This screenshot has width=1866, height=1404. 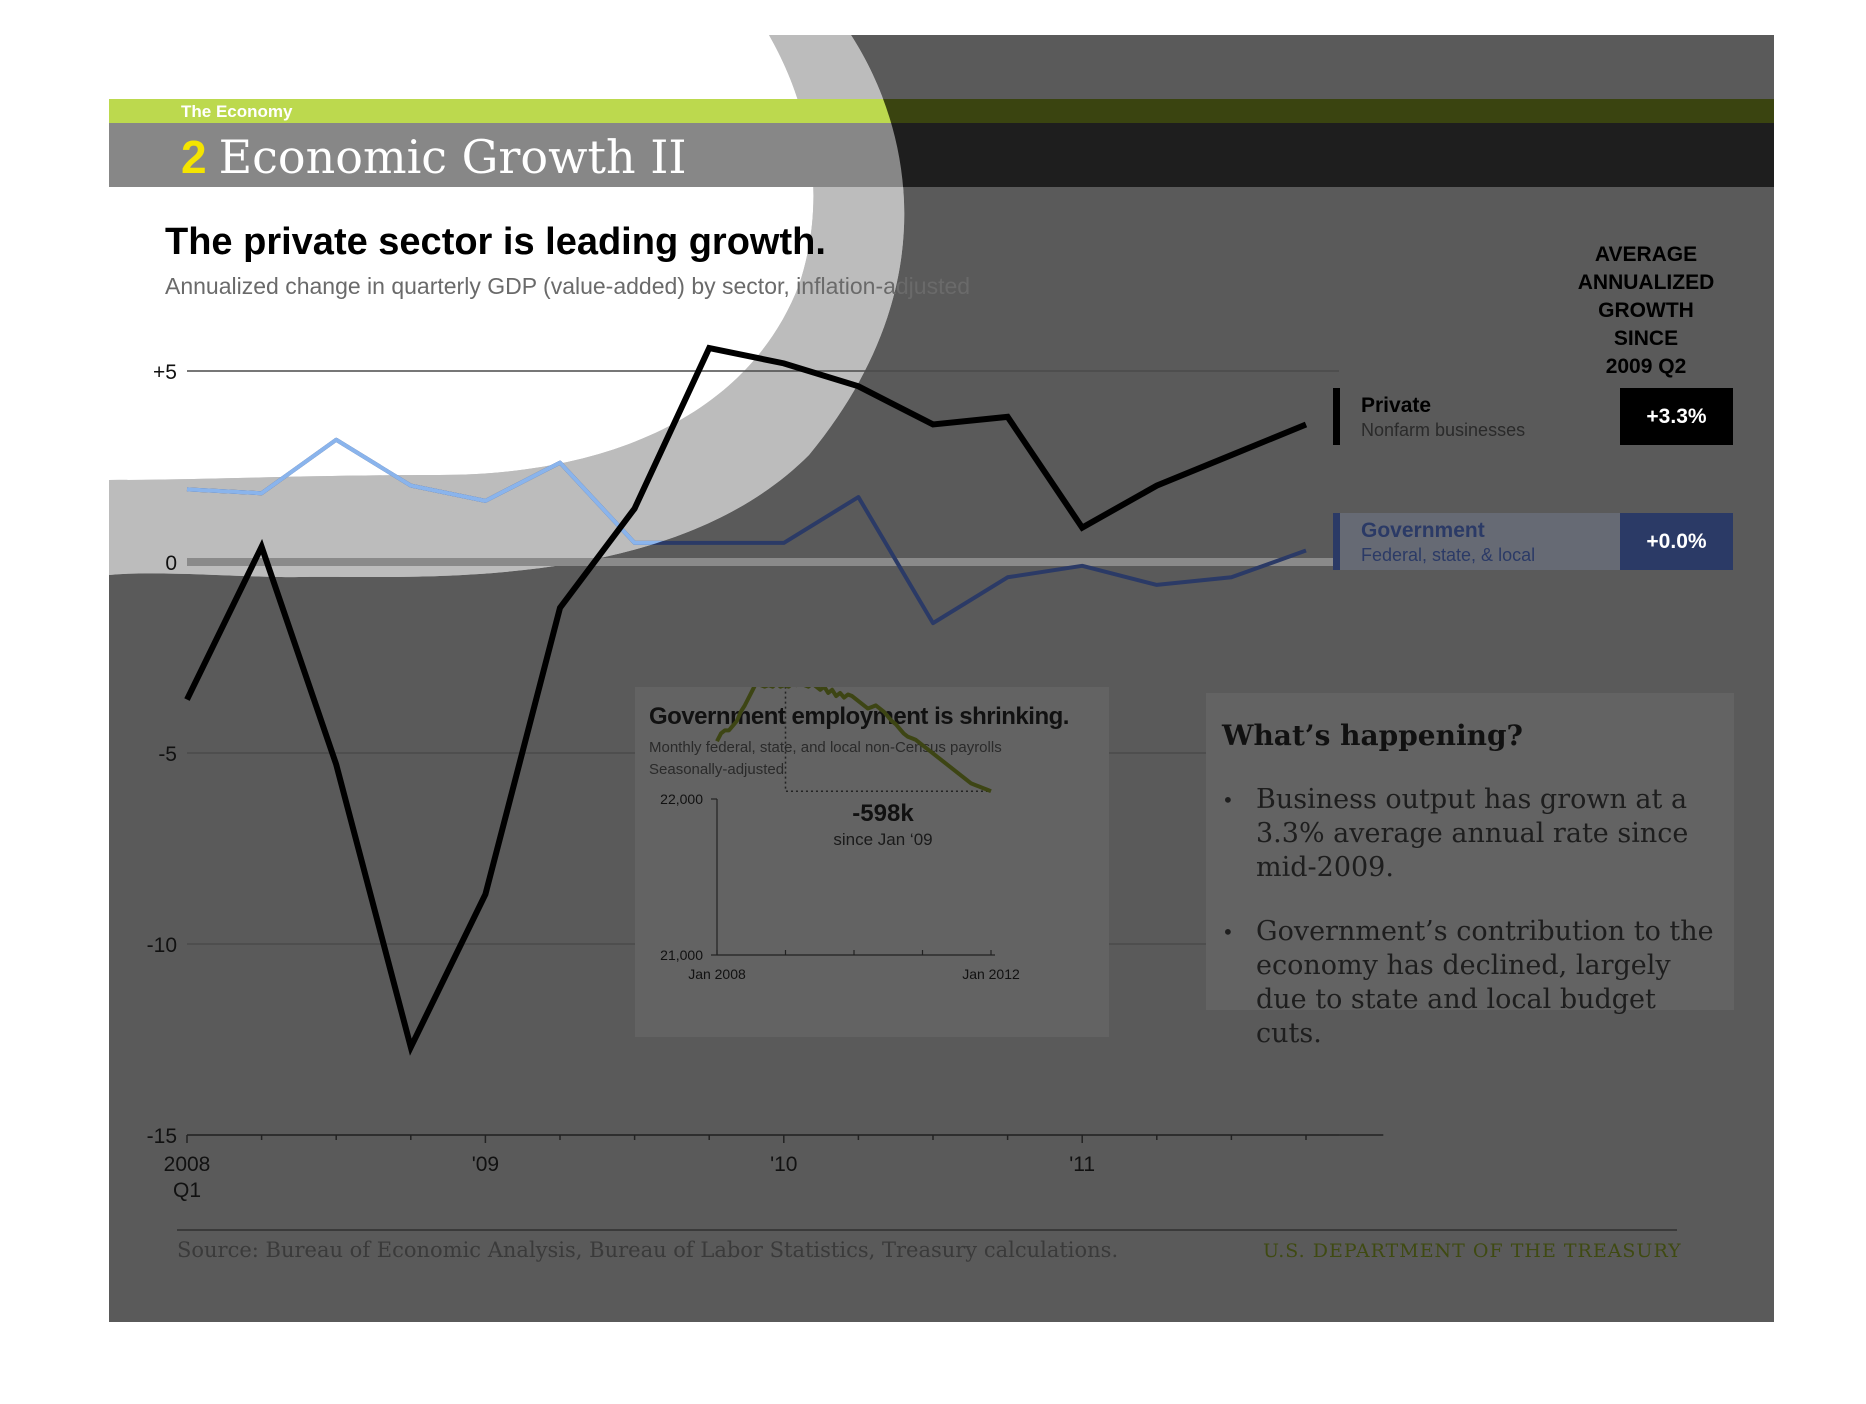 I want to click on legend-name: Private, so click(x=1396, y=405).